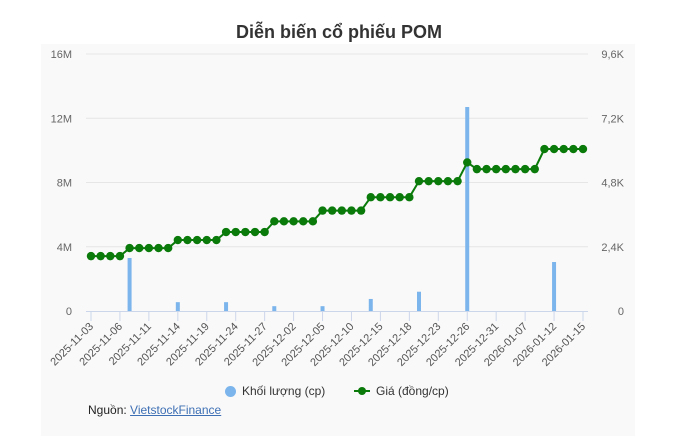 This screenshot has width=678, height=439. What do you see at coordinates (362, 391) in the screenshot?
I see `price-legend-line-icon` at bounding box center [362, 391].